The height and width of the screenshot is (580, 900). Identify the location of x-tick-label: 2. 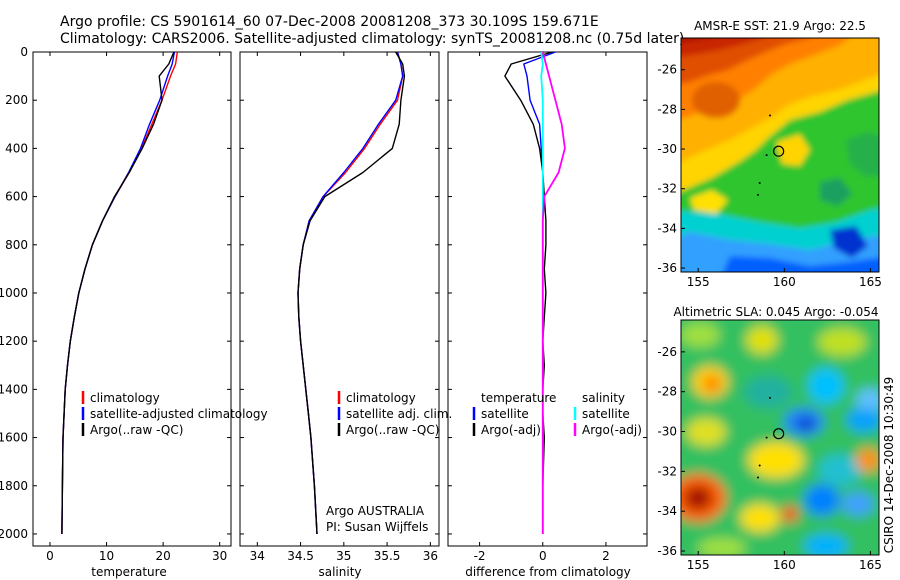
(606, 556).